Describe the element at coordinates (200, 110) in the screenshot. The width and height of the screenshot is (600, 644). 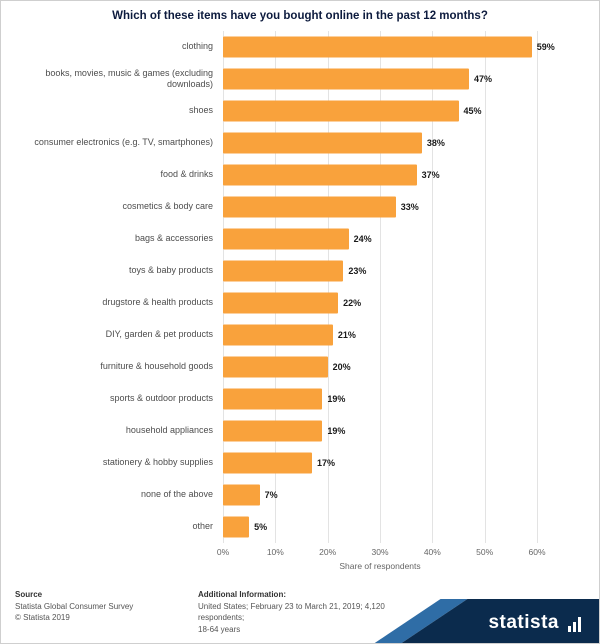
I see `category-label: shoes` at that location.